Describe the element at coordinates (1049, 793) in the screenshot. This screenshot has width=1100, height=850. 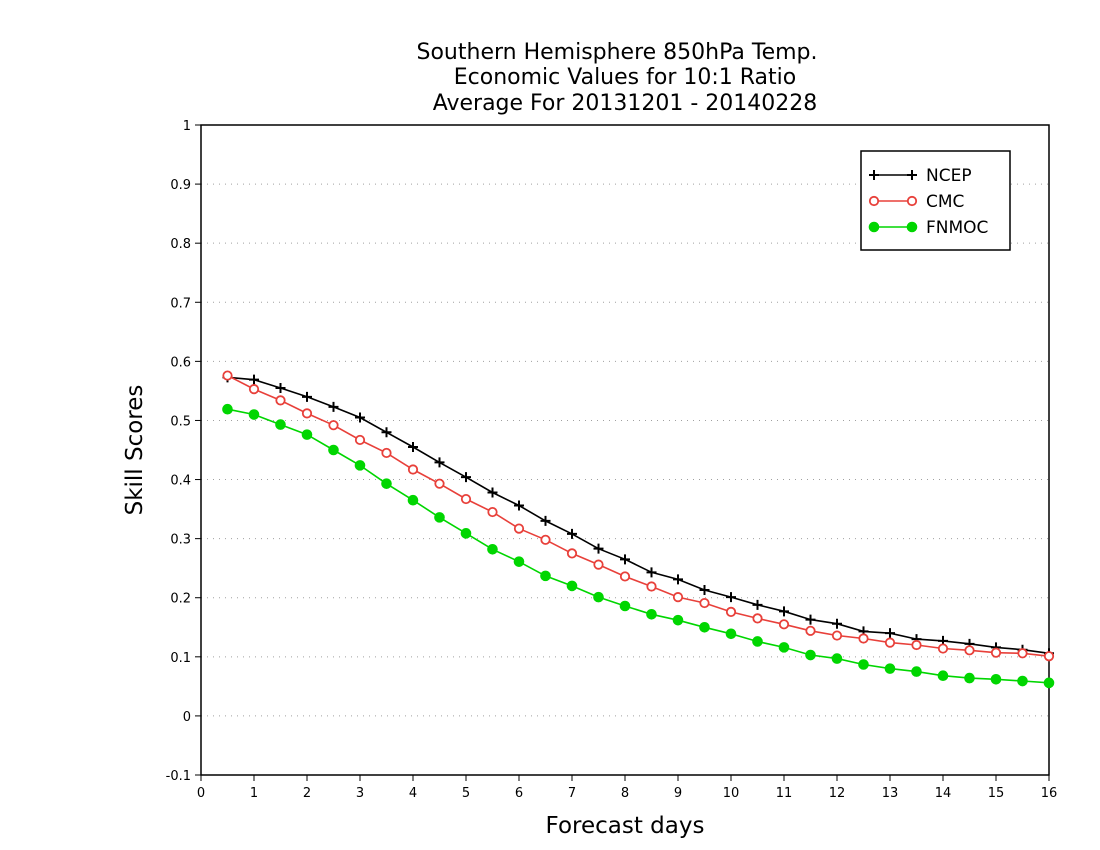
I see `x-tick-label: 16` at that location.